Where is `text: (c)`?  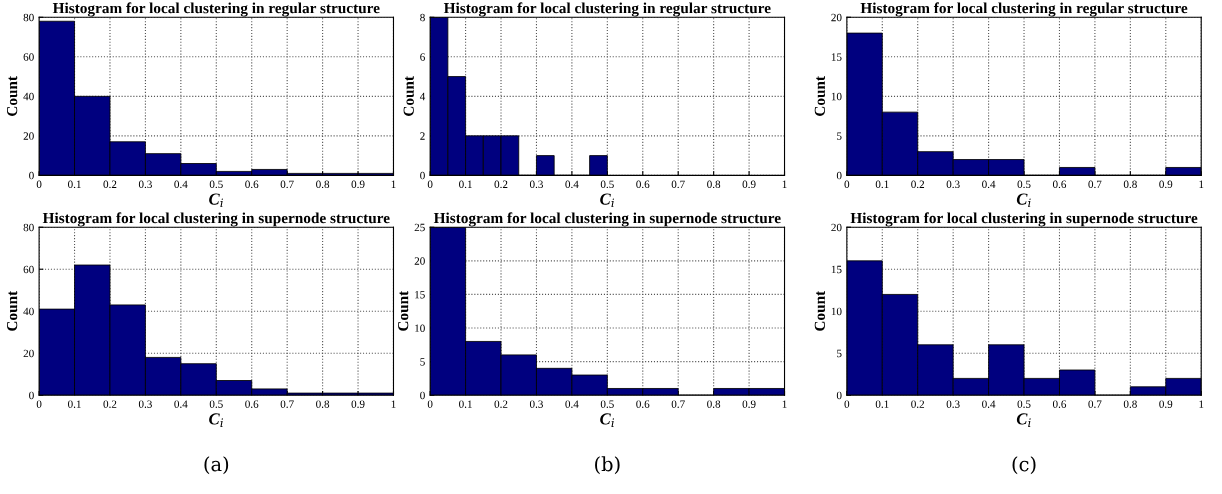
text: (c) is located at coordinates (1024, 465).